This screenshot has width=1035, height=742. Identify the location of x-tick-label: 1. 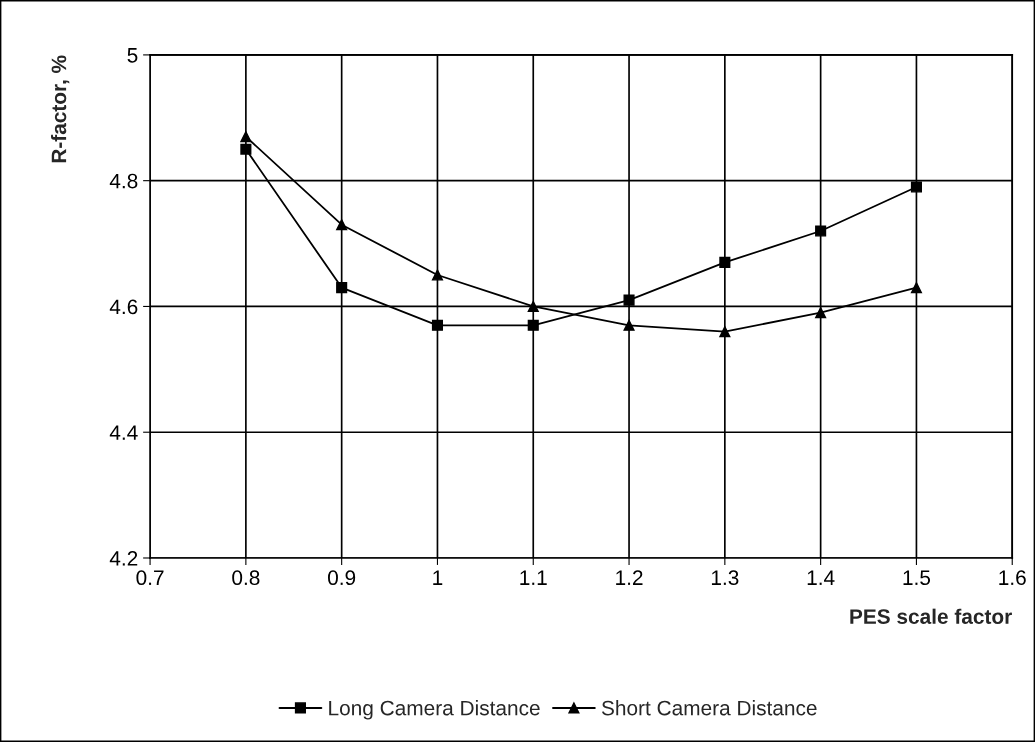
(438, 577).